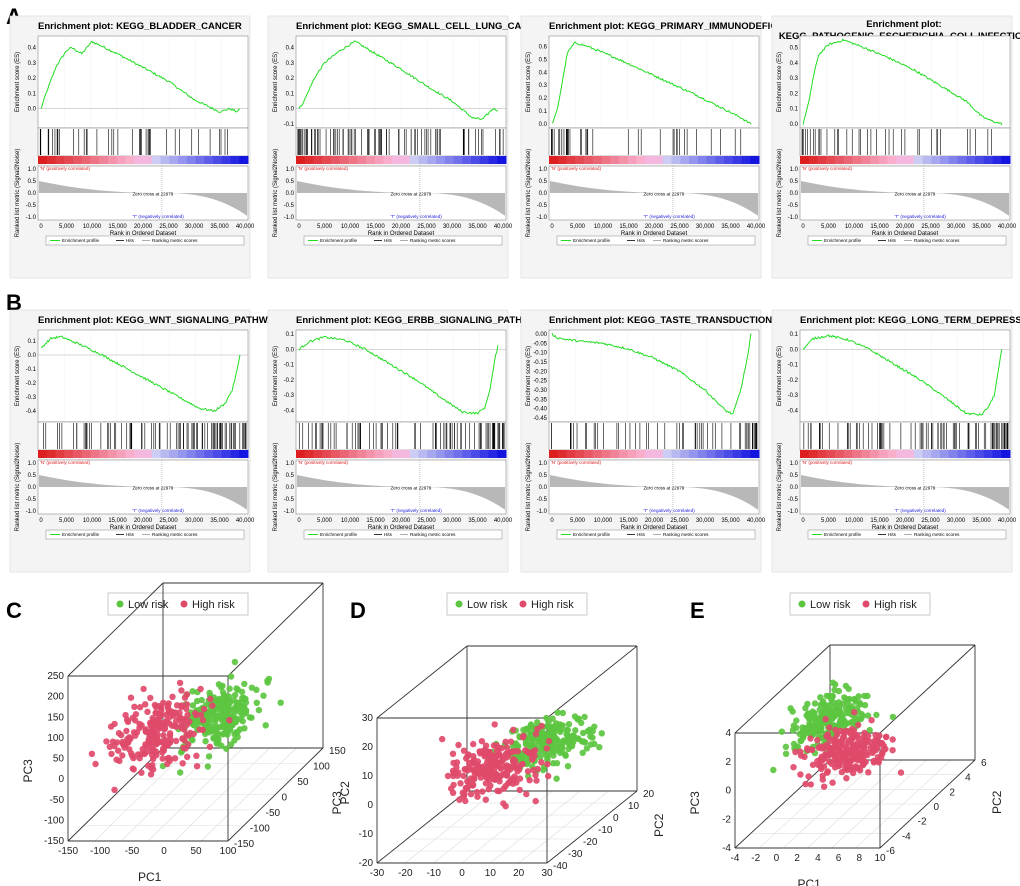 Image resolution: width=1020 pixels, height=886 pixels. I want to click on x-tick: 50, so click(196, 851).